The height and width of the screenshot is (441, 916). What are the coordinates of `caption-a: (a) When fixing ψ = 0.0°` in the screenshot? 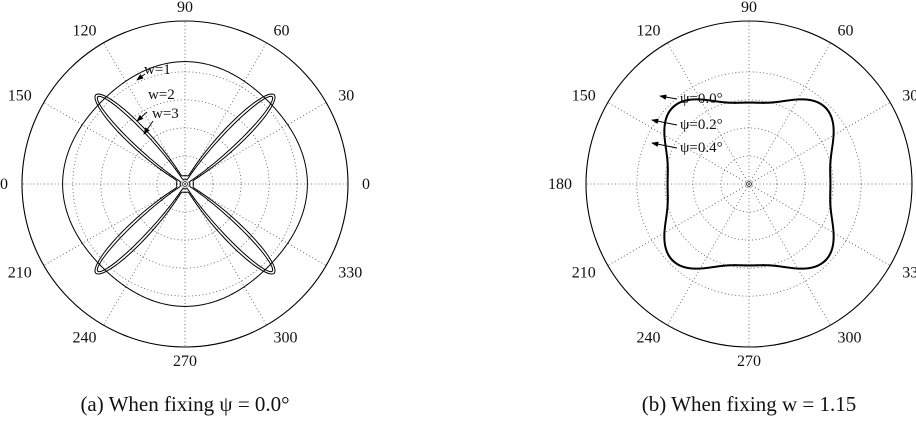 It's located at (184, 404).